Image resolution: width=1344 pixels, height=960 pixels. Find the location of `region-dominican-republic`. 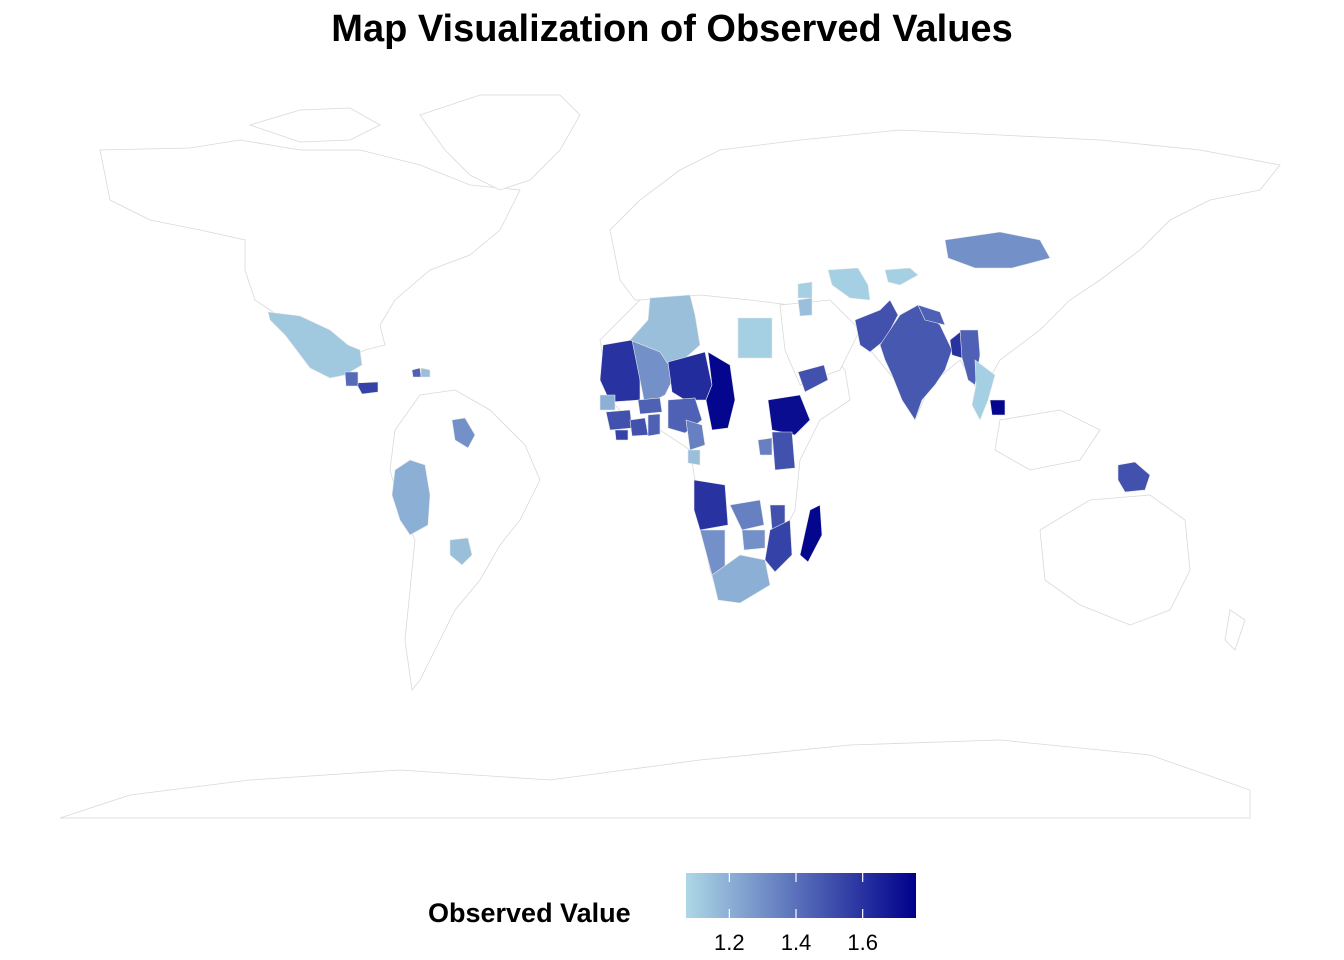

region-dominican-republic is located at coordinates (425, 372).